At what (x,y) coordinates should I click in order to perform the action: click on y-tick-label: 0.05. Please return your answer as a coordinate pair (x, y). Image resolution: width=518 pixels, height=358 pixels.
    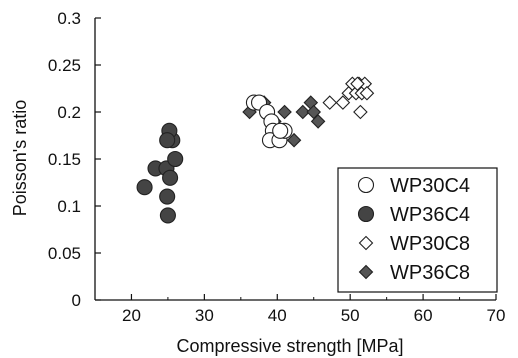
    Looking at the image, I should click on (64, 253).